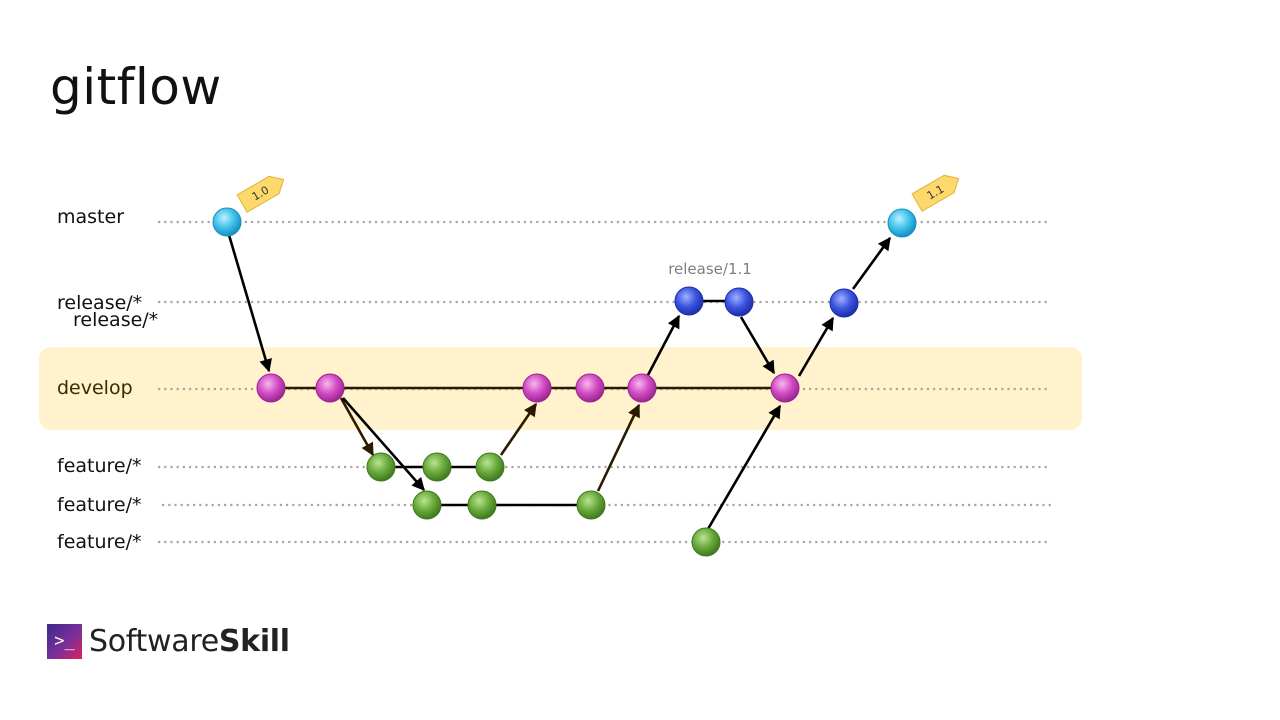 The height and width of the screenshot is (720, 1280). I want to click on brand-logo: >_ SoftwareSkill, so click(168, 641).